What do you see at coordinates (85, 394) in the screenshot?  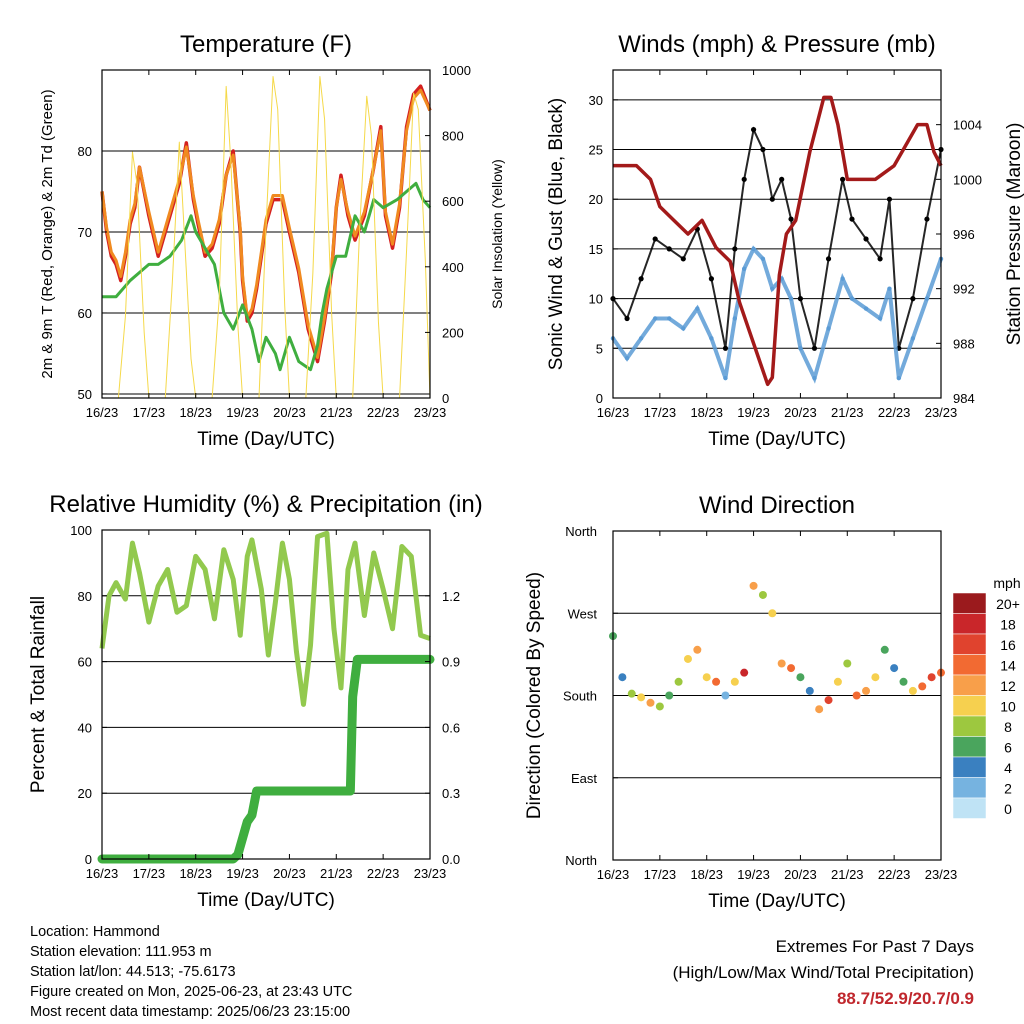 I see `y-tick-label: 50` at bounding box center [85, 394].